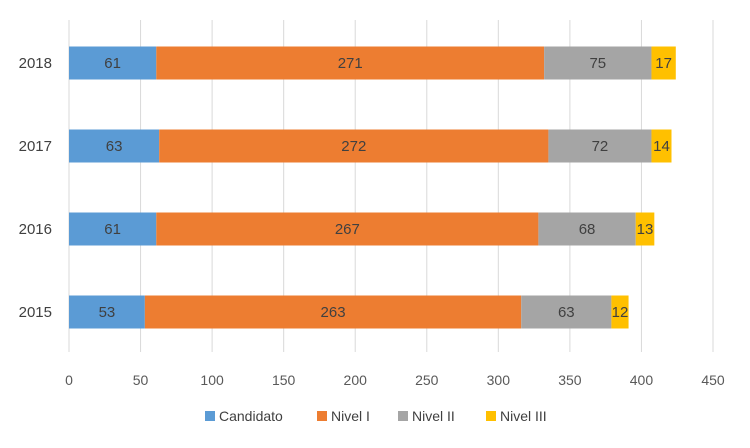  What do you see at coordinates (570, 380) in the screenshot?
I see `x-tick-label: 350` at bounding box center [570, 380].